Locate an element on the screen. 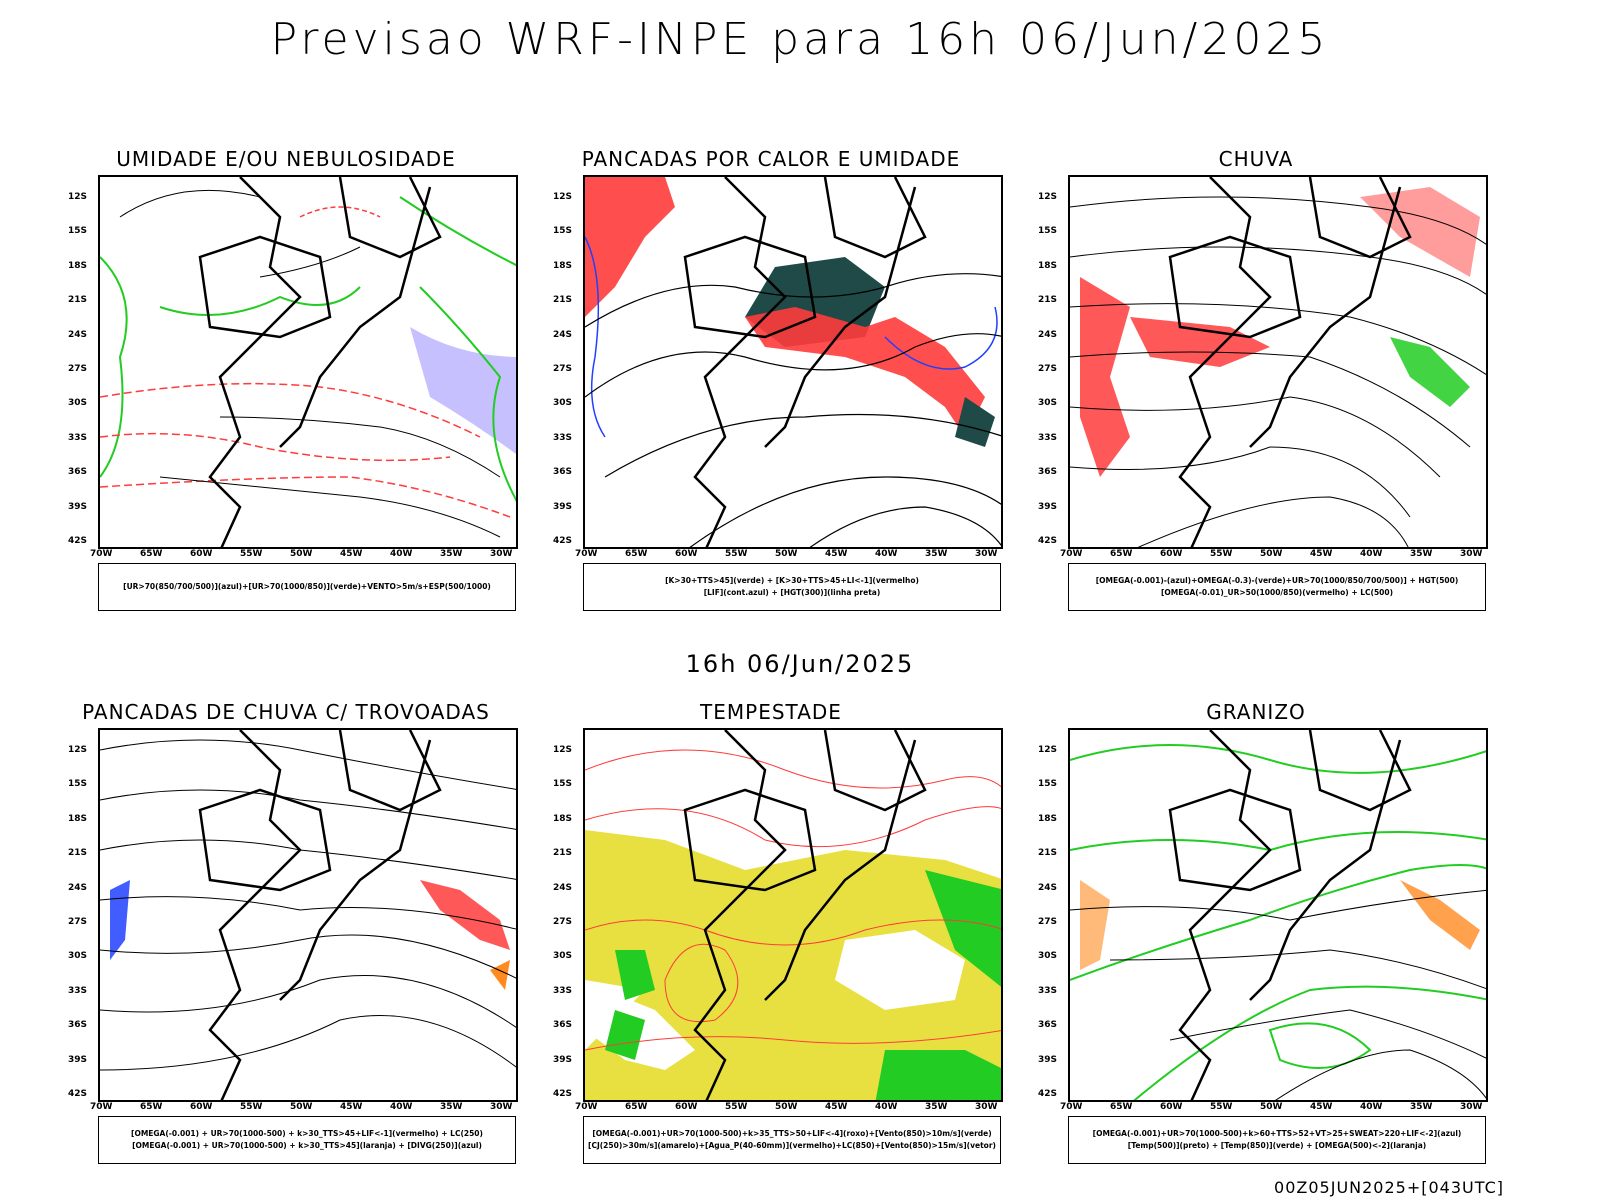  panel-title: CHUVA is located at coordinates (1256, 159).